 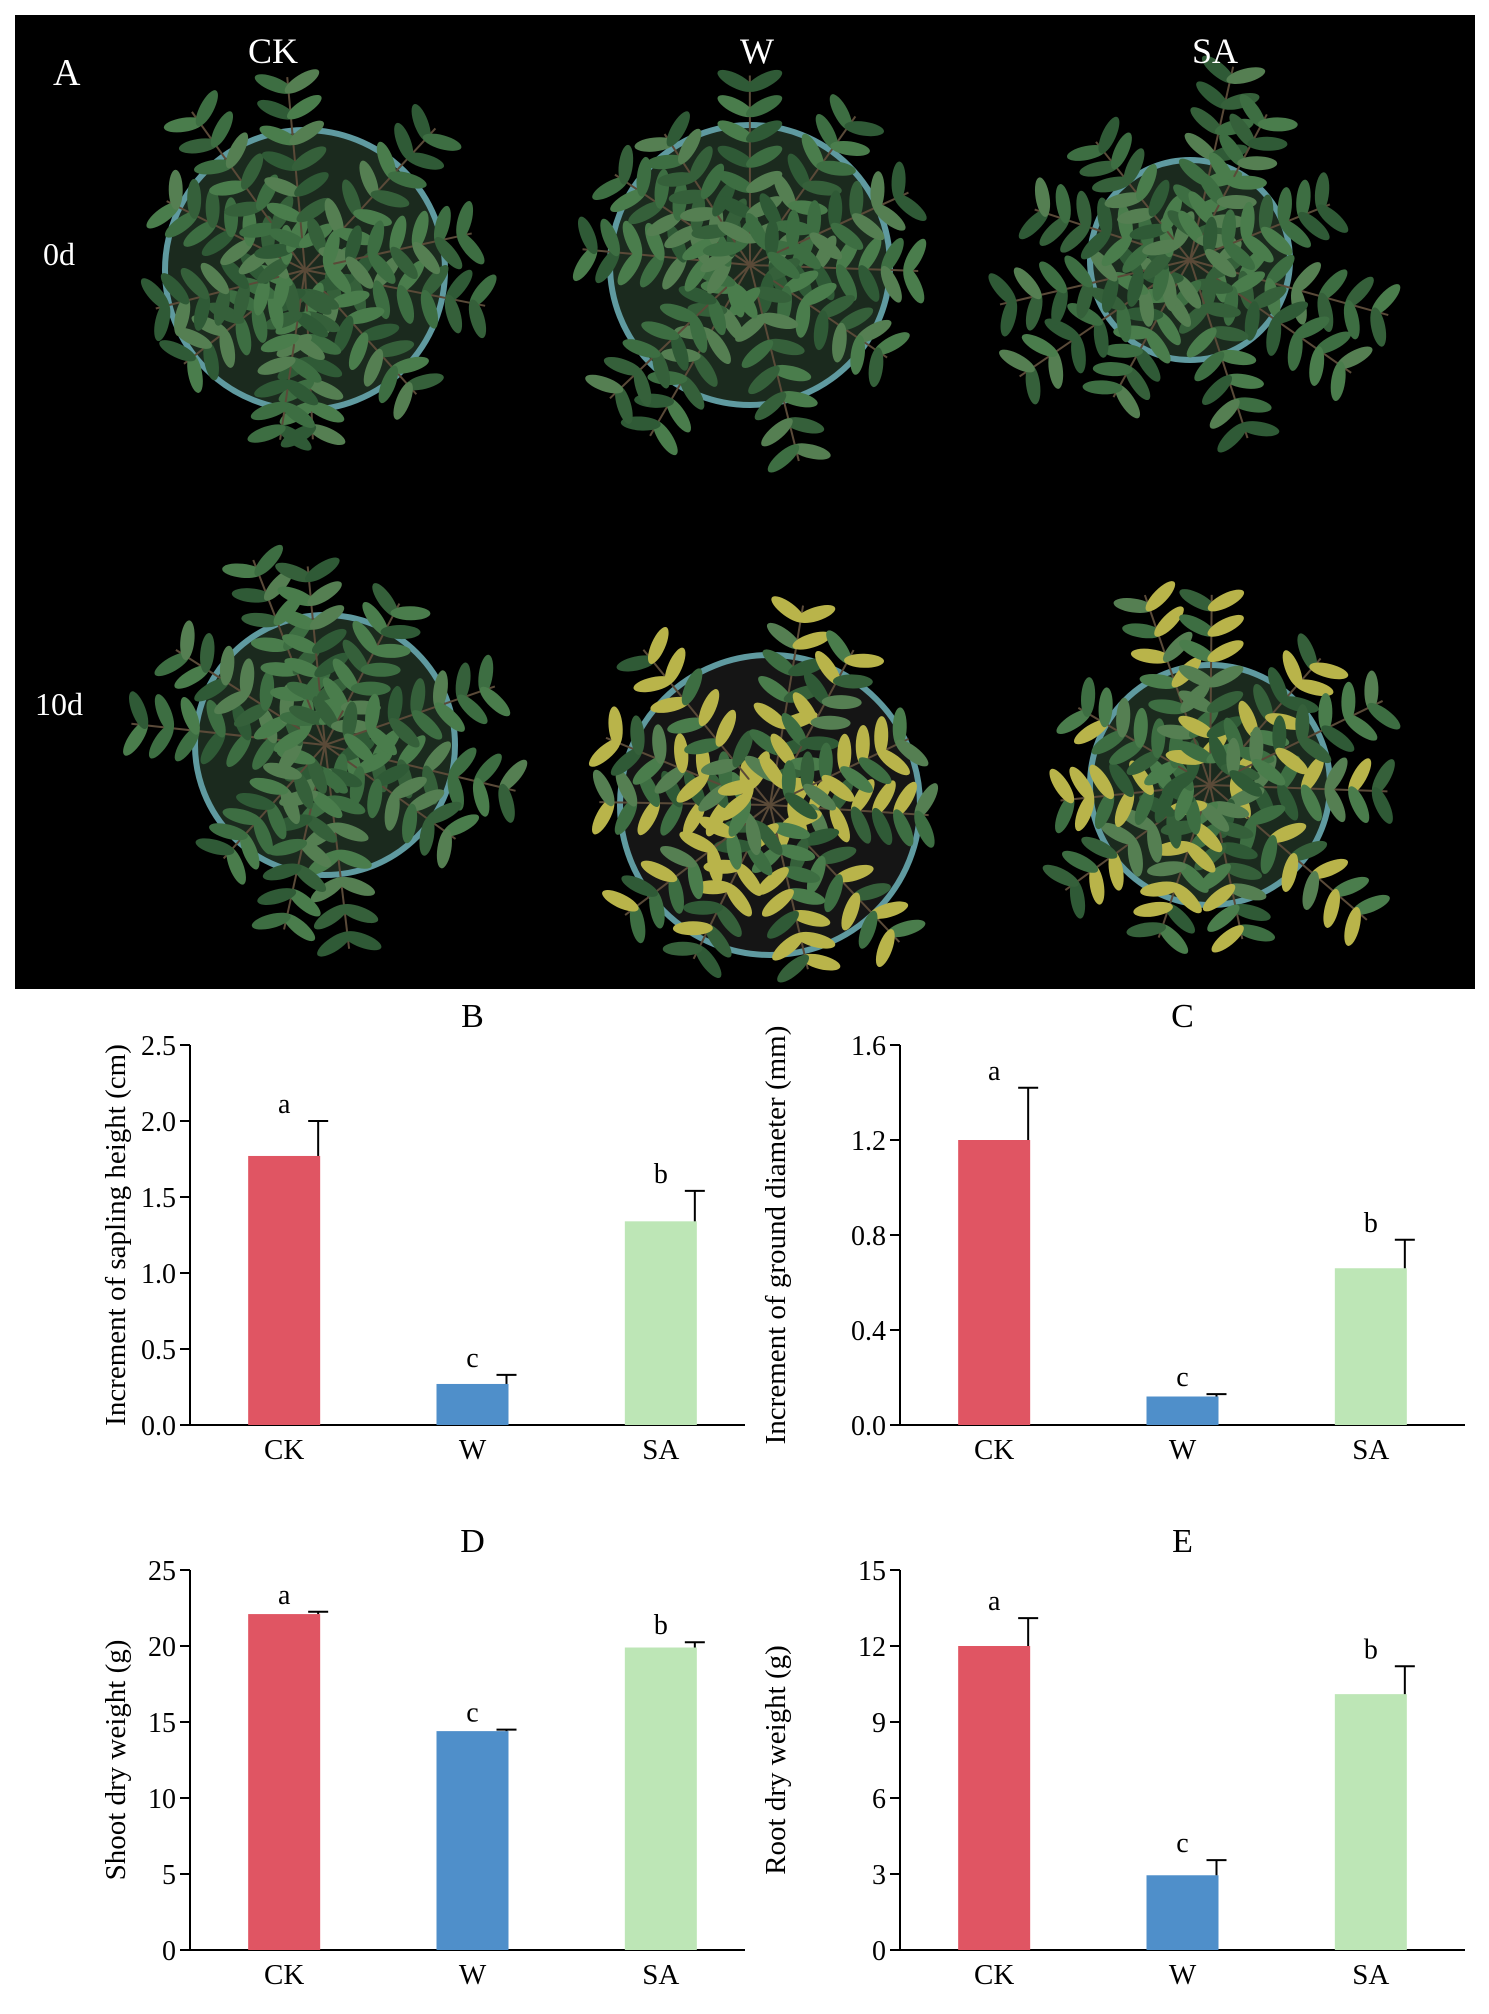 What do you see at coordinates (994, 1071) in the screenshot?
I see `significance-letter: a` at bounding box center [994, 1071].